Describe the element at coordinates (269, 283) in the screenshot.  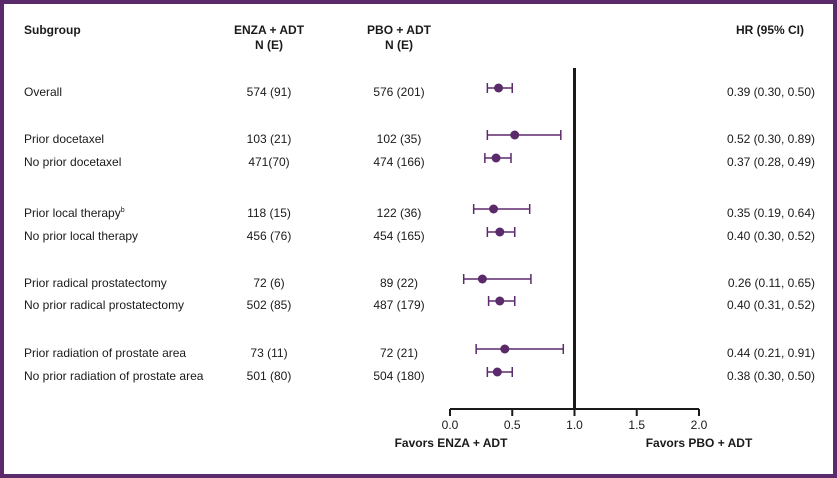
I see `enza-n-events: 72 (6)` at that location.